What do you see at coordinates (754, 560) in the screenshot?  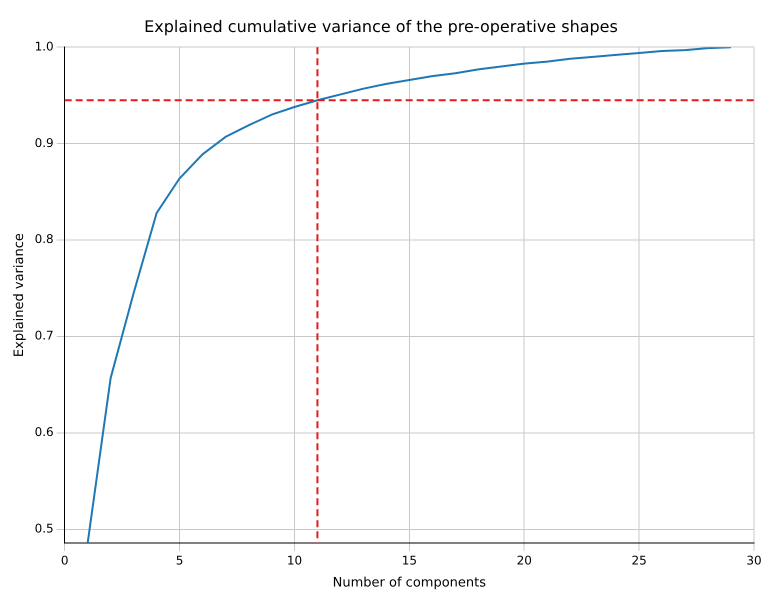 I see `x-tick-label: 30` at bounding box center [754, 560].